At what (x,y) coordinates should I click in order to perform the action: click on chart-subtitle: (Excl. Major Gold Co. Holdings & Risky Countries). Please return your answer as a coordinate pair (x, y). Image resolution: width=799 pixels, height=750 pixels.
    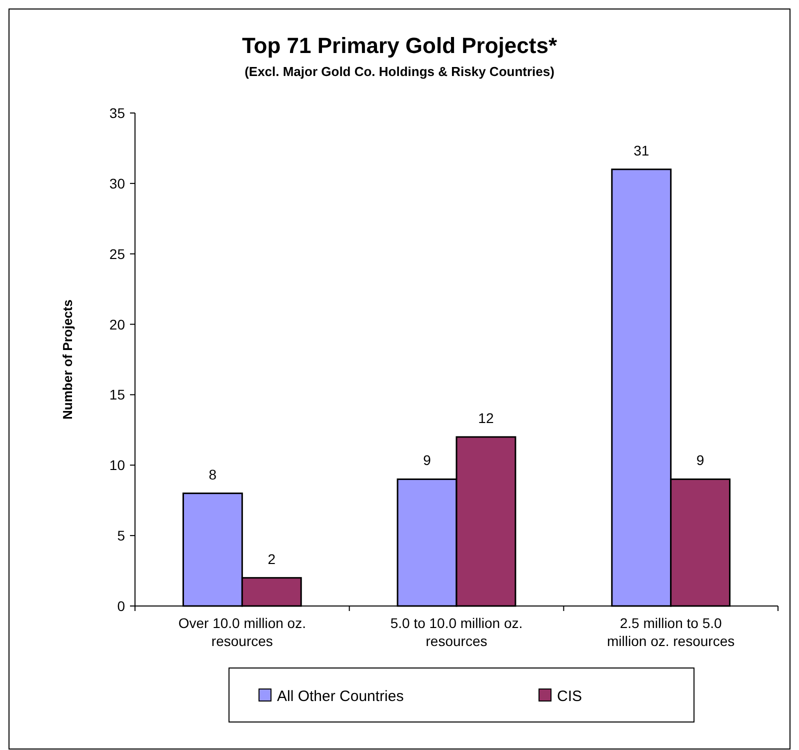
    Looking at the image, I should click on (399, 71).